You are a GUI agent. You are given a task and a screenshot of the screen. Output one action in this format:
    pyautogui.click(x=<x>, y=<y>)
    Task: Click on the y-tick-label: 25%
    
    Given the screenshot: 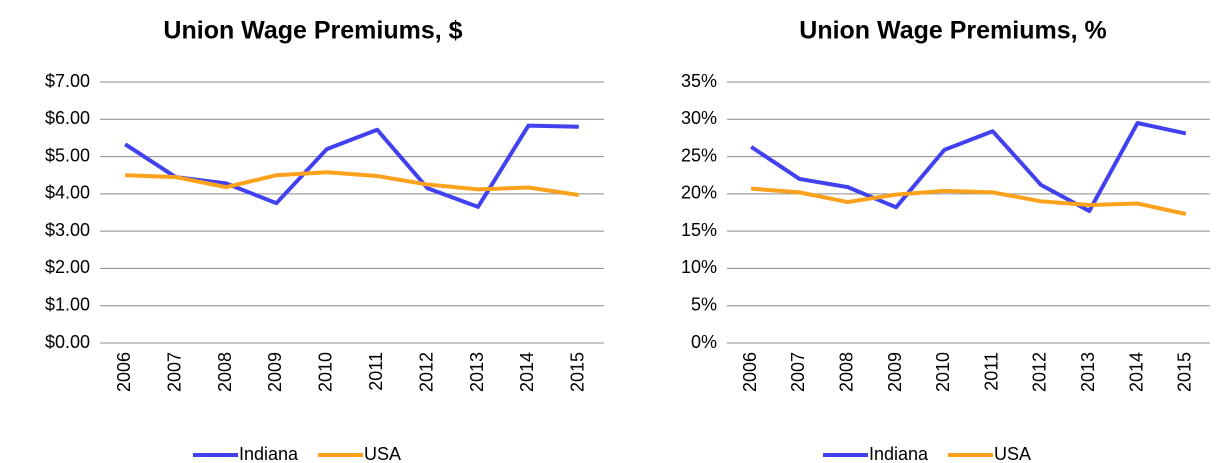 What is the action you would take?
    pyautogui.click(x=699, y=155)
    